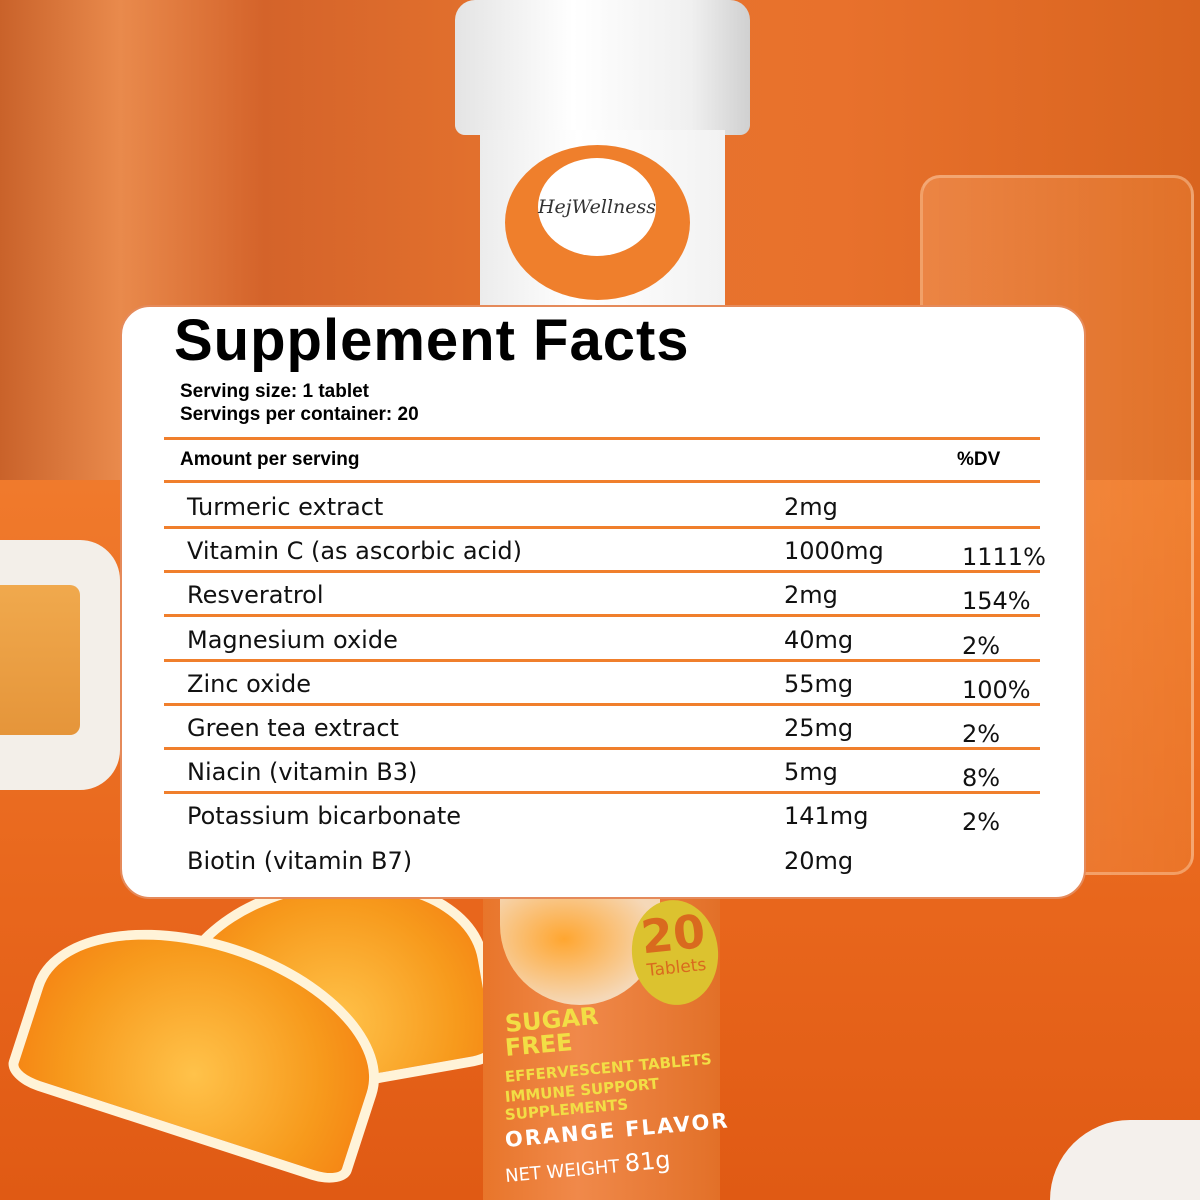 The height and width of the screenshot is (1200, 1200). What do you see at coordinates (603, 861) in the screenshot?
I see `facts-row: Biotin (vitamin B7) 20mg` at bounding box center [603, 861].